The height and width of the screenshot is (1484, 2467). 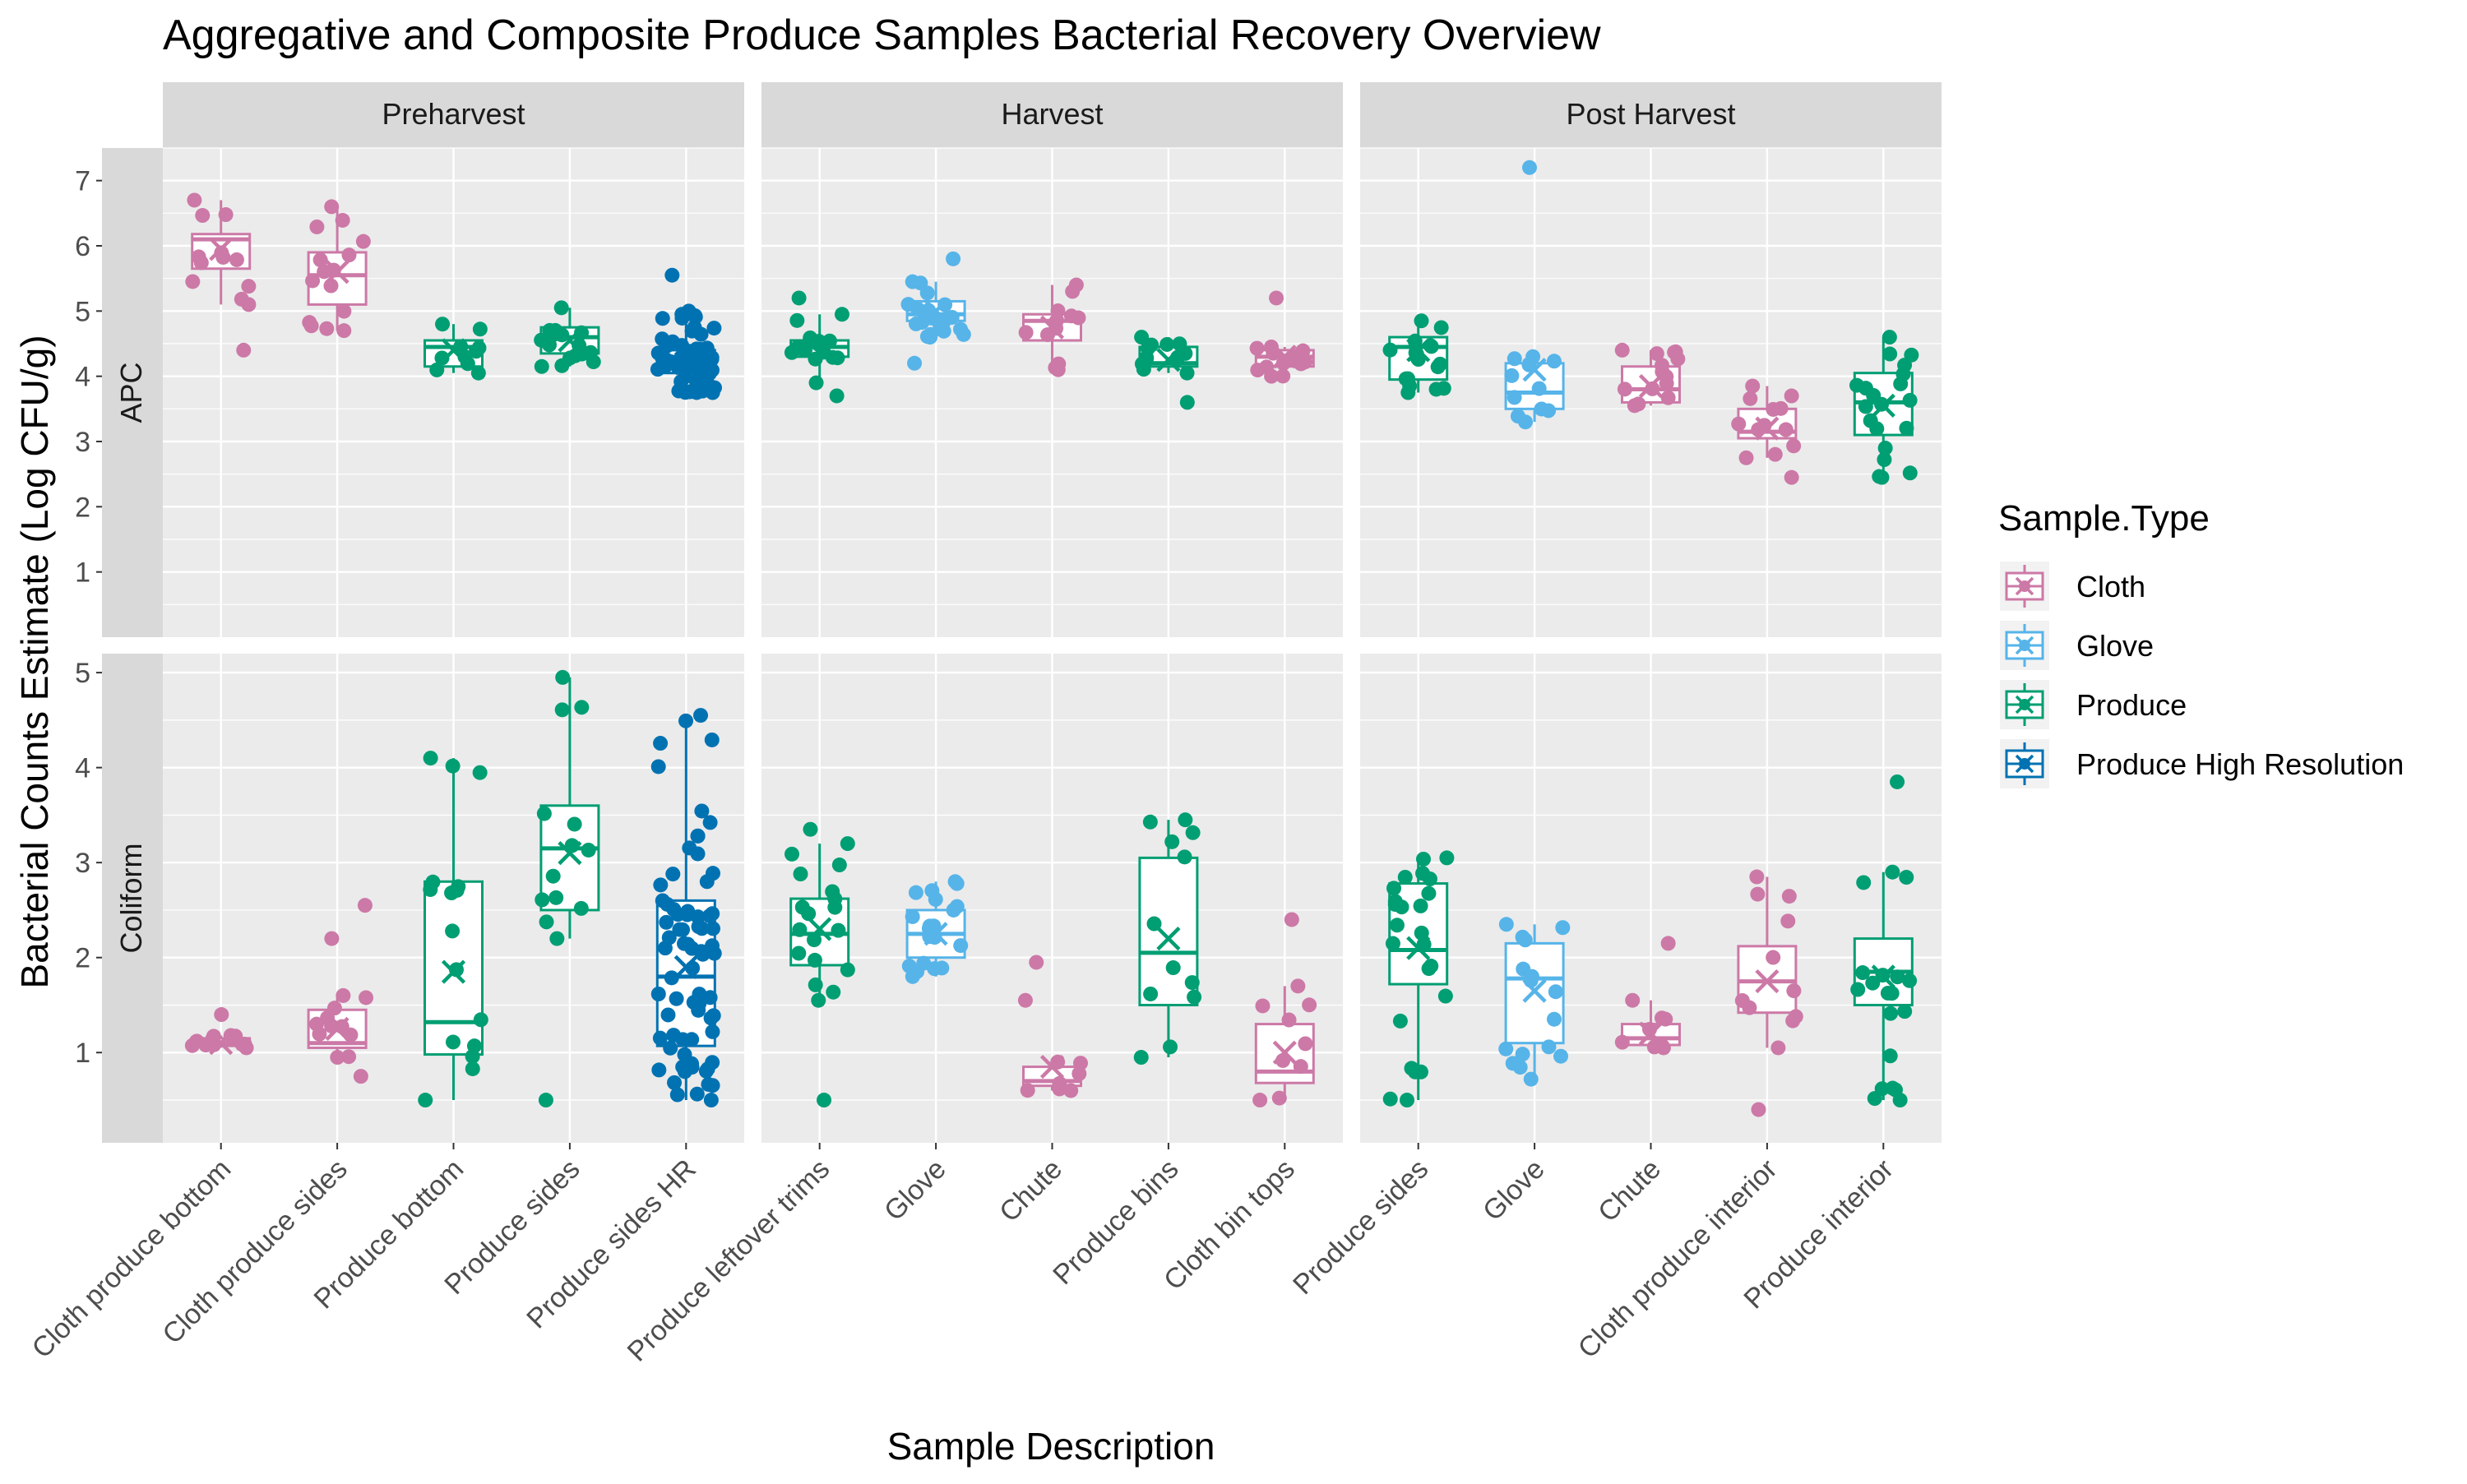 What do you see at coordinates (82, 378) in the screenshot?
I see `y-tick-label: 4` at bounding box center [82, 378].